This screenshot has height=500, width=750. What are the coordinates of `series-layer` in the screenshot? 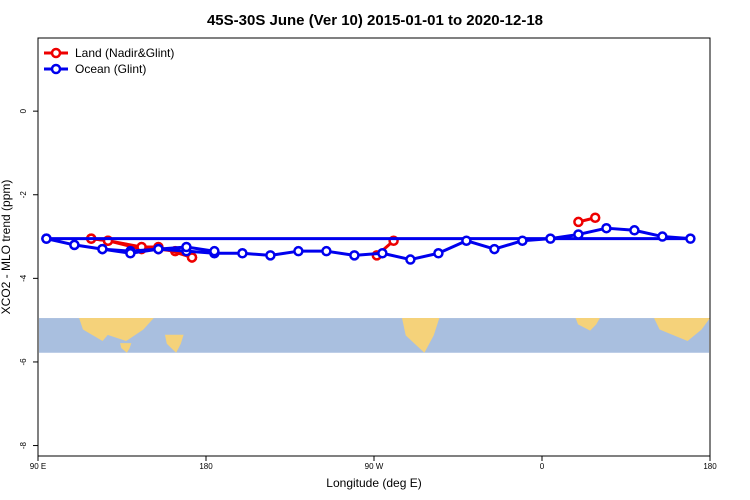 It's located at (368, 238).